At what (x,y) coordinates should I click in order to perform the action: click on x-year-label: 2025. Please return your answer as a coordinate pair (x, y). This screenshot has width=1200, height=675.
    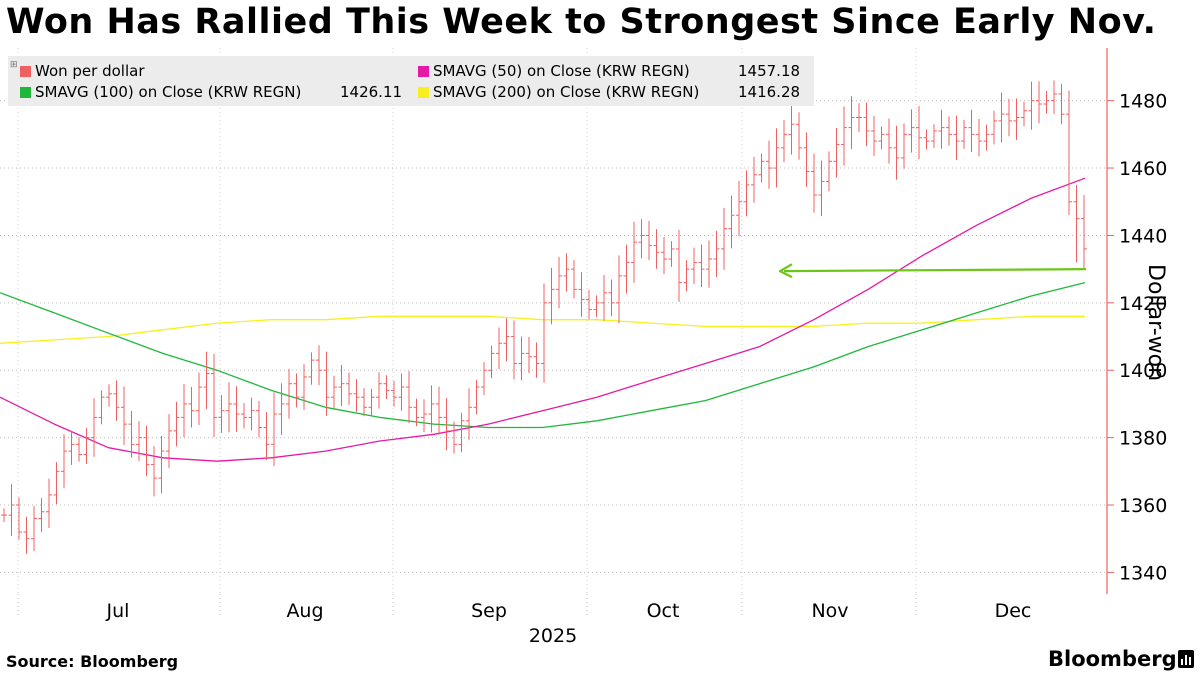
    Looking at the image, I should click on (553, 636).